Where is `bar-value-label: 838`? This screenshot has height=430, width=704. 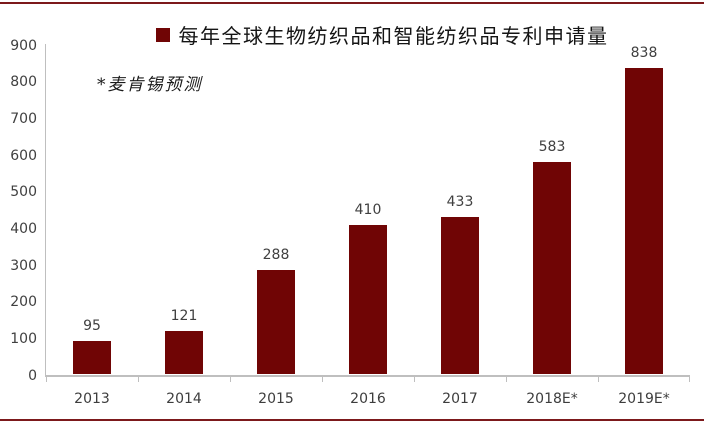 bar-value-label: 838 is located at coordinates (644, 53).